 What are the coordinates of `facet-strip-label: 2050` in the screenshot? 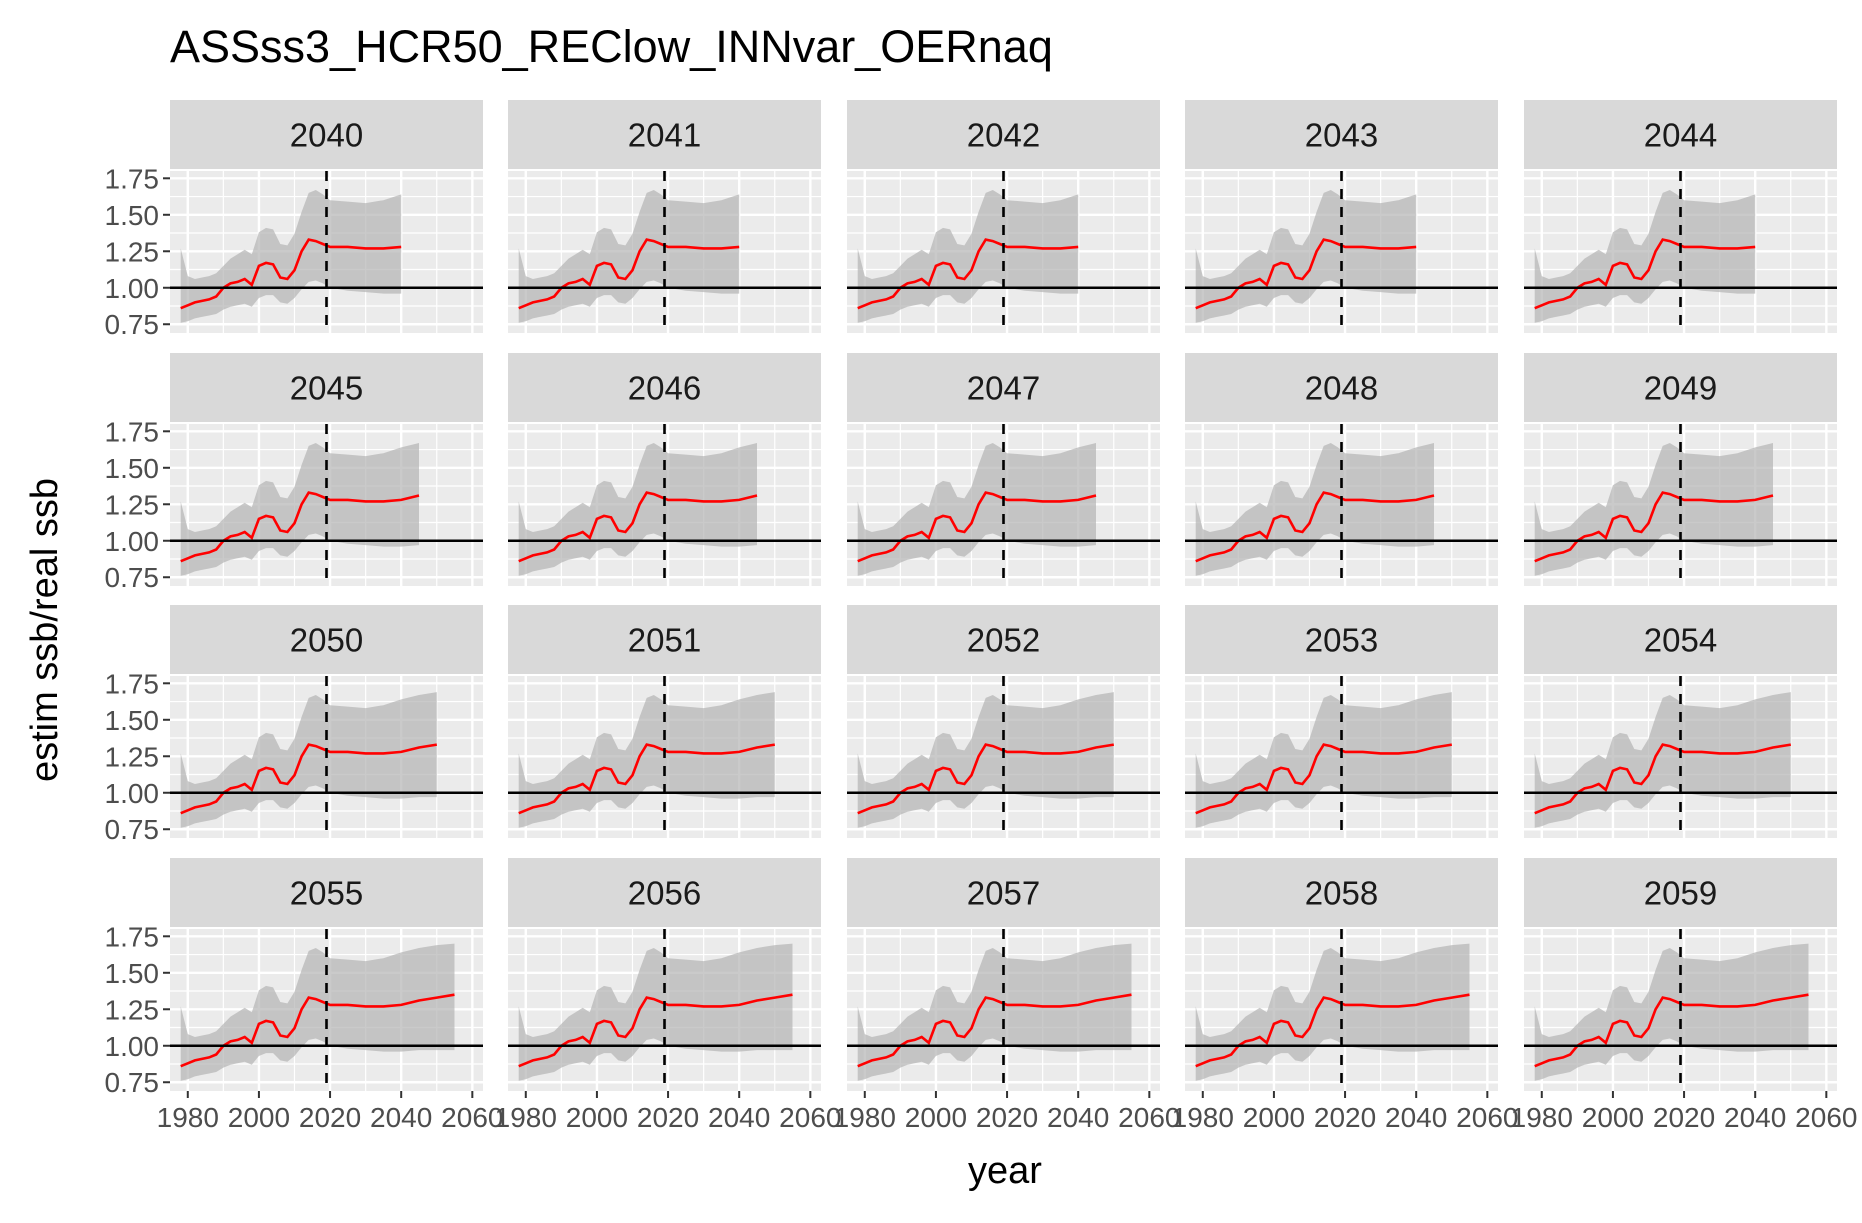 It's located at (326, 640).